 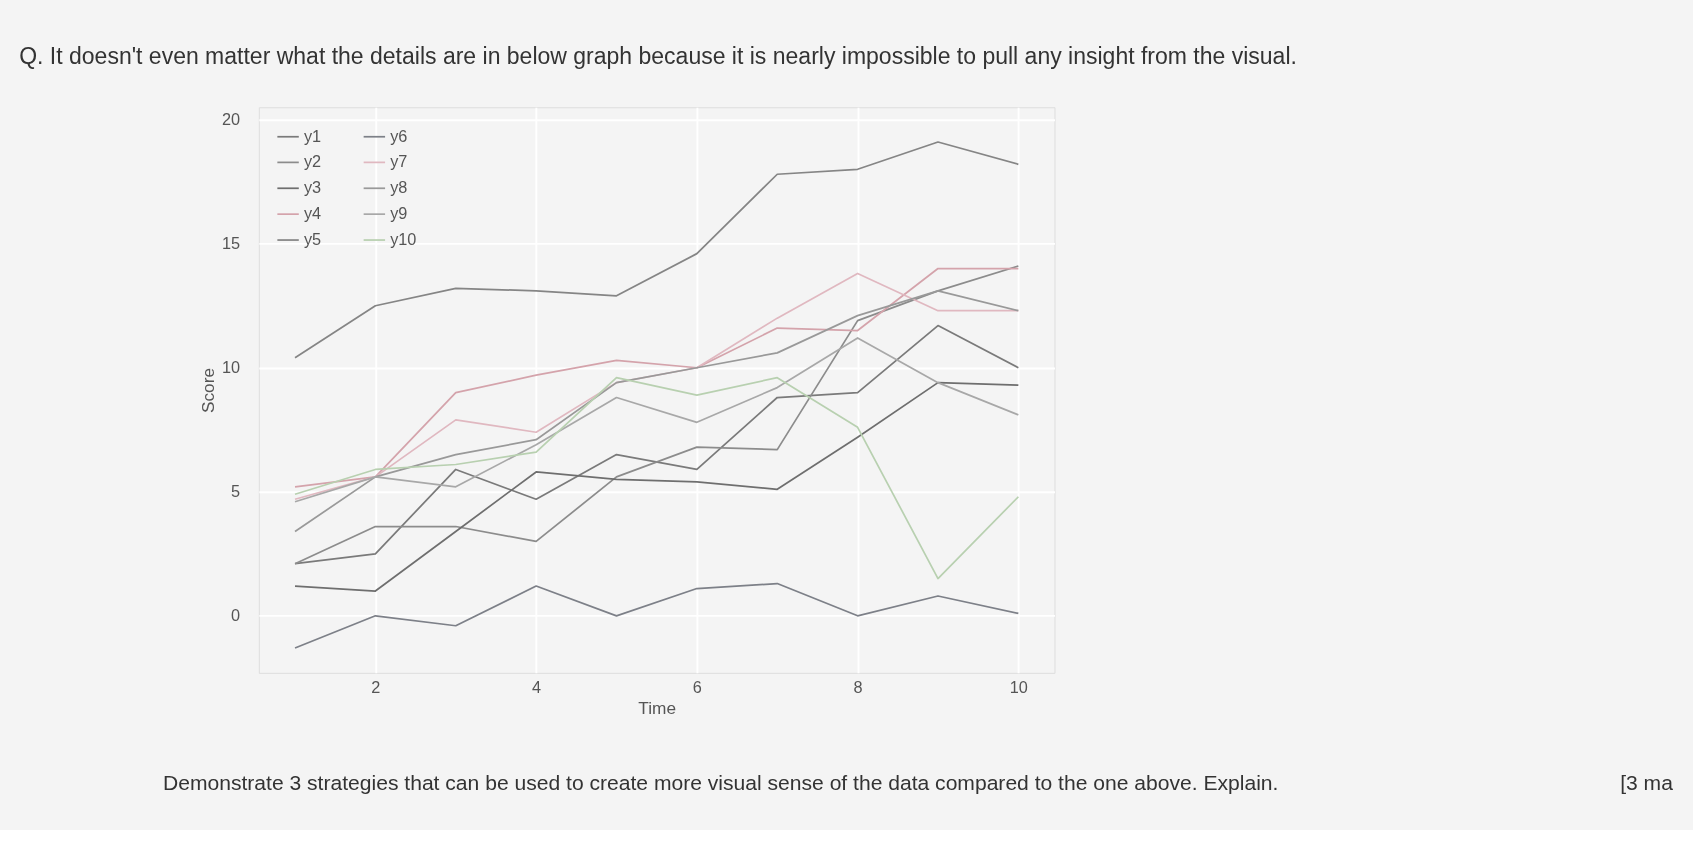 I want to click on y-tick-label: 5, so click(x=236, y=491).